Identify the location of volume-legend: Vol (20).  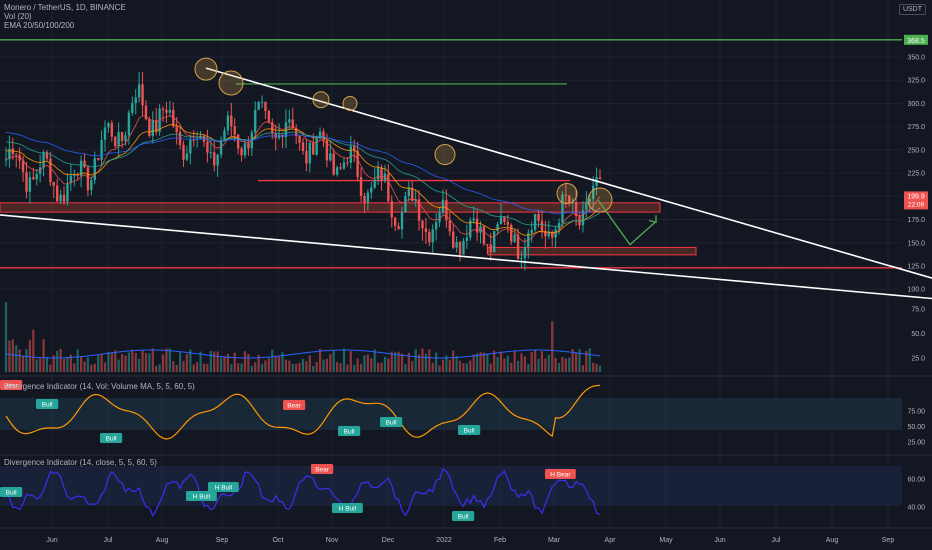
(18, 16).